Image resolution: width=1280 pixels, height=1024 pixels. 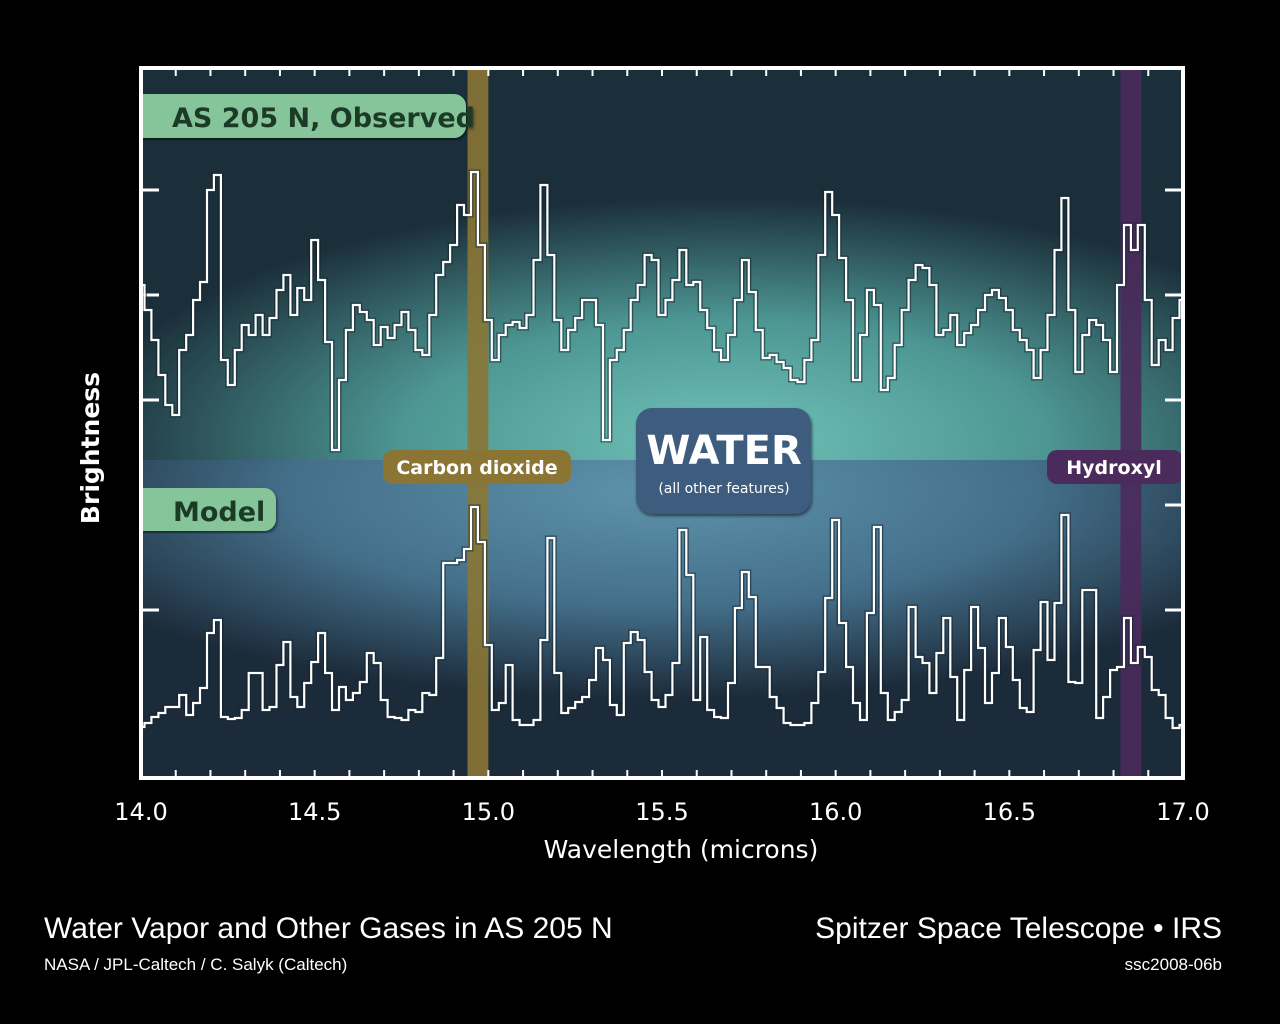 I want to click on model-label: Model, so click(x=208, y=509).